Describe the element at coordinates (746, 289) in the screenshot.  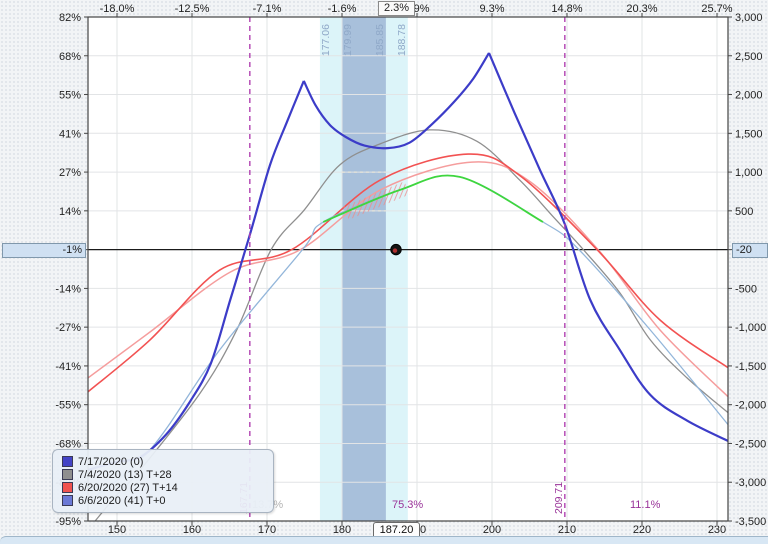
I see `svg-text: -500` at that location.